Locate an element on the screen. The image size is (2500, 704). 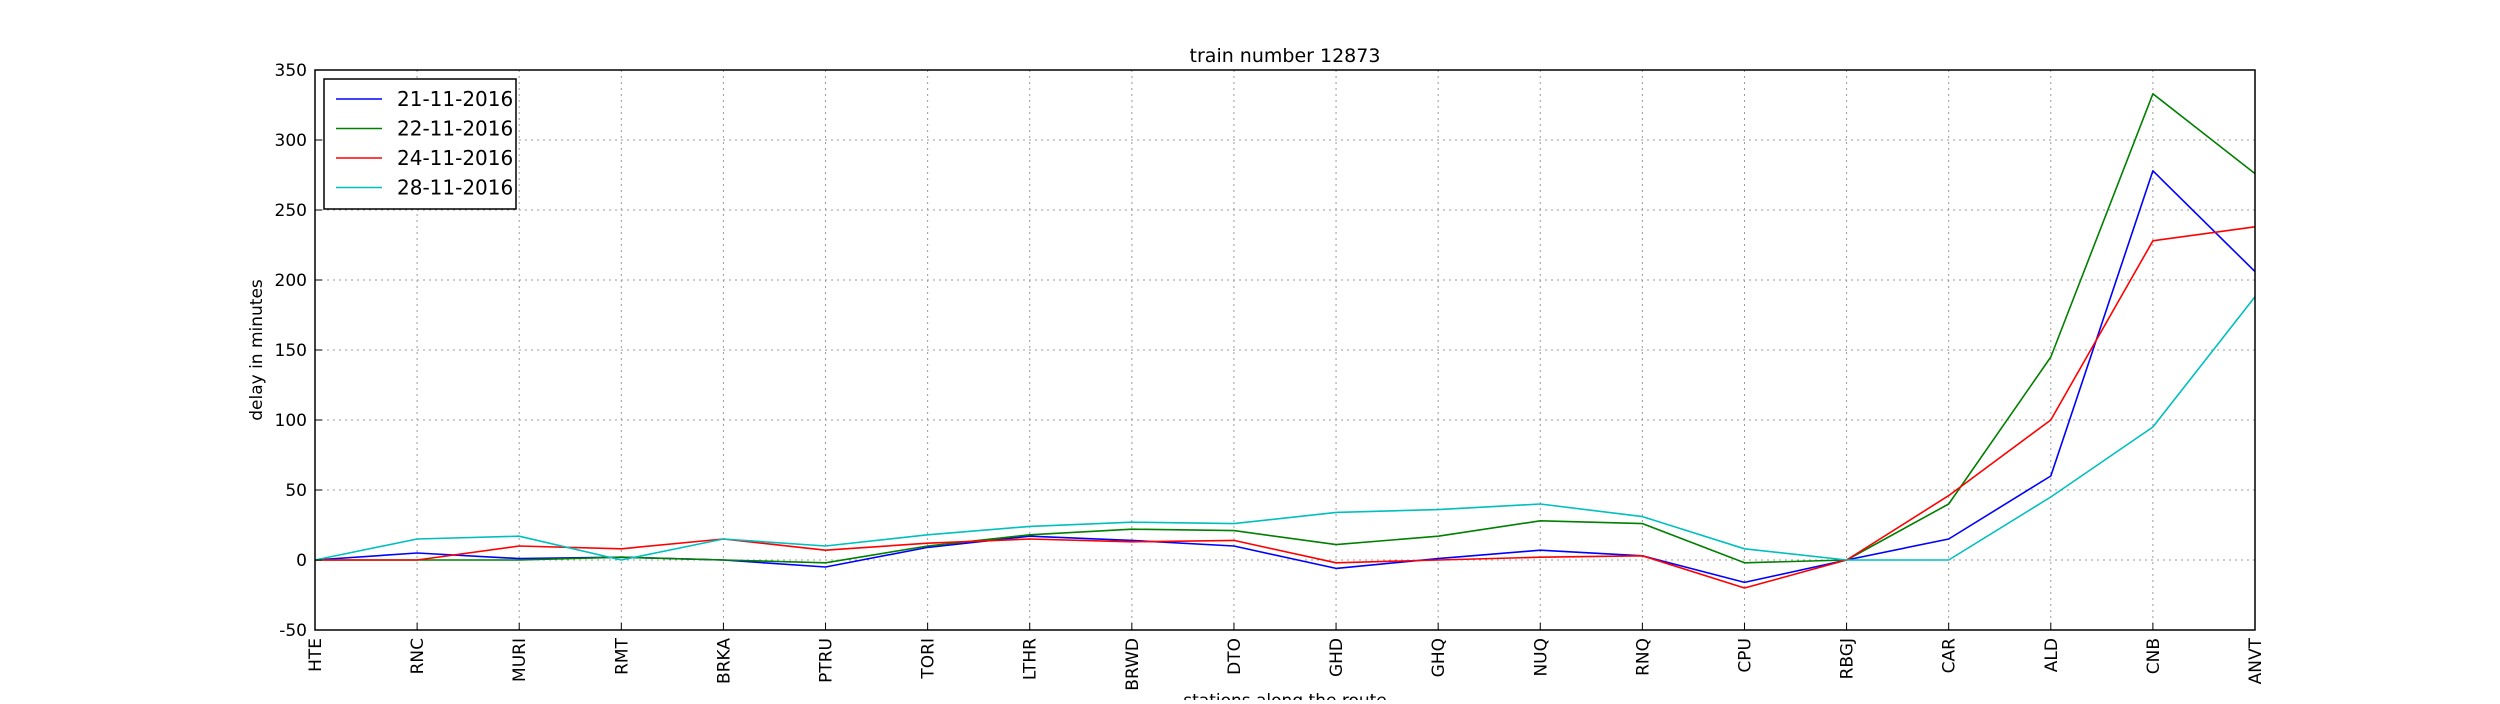
x-tick-label: MURI is located at coordinates (520, 660).